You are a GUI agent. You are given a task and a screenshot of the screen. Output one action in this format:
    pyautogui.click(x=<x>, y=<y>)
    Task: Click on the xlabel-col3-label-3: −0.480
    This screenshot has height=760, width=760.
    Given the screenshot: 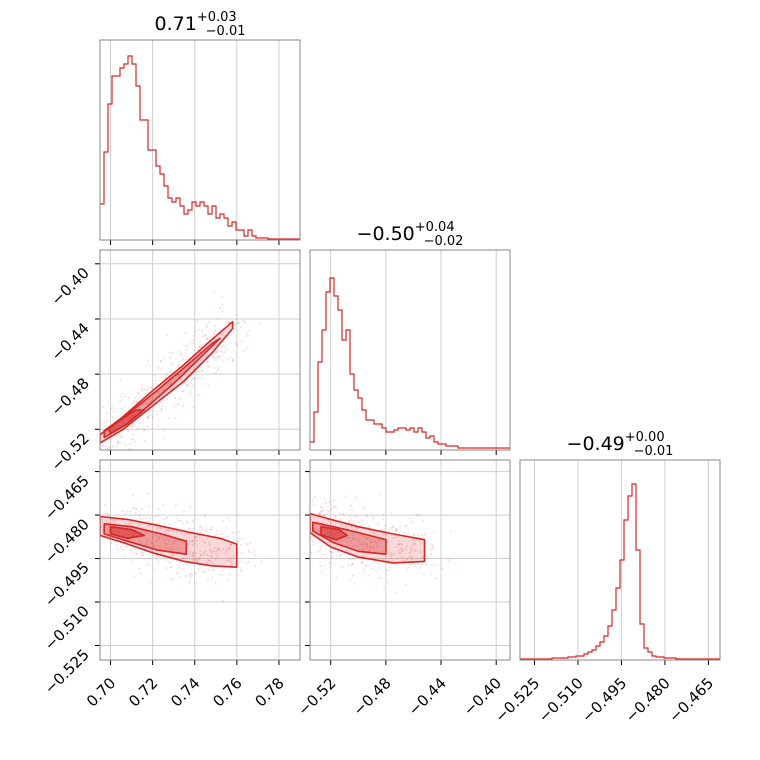 What is the action you would take?
    pyautogui.click(x=648, y=700)
    